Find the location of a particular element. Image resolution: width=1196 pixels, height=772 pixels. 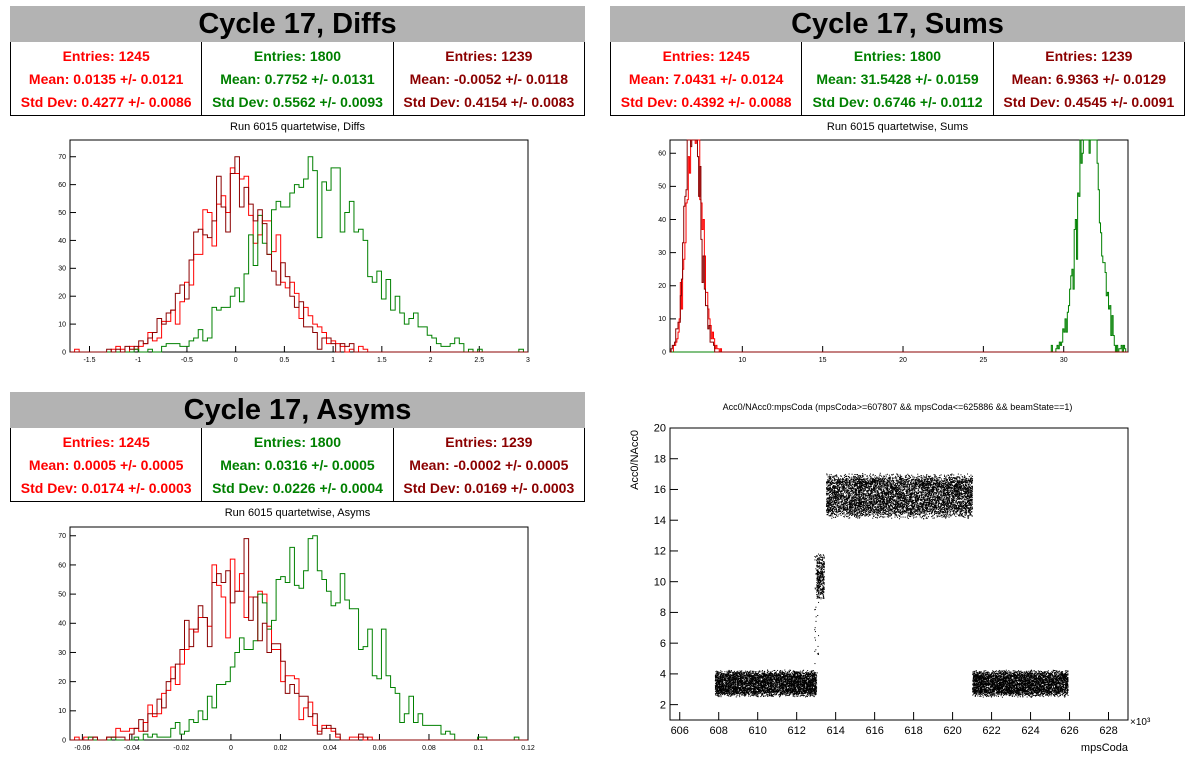

y-tick-label: 50 is located at coordinates (662, 187).